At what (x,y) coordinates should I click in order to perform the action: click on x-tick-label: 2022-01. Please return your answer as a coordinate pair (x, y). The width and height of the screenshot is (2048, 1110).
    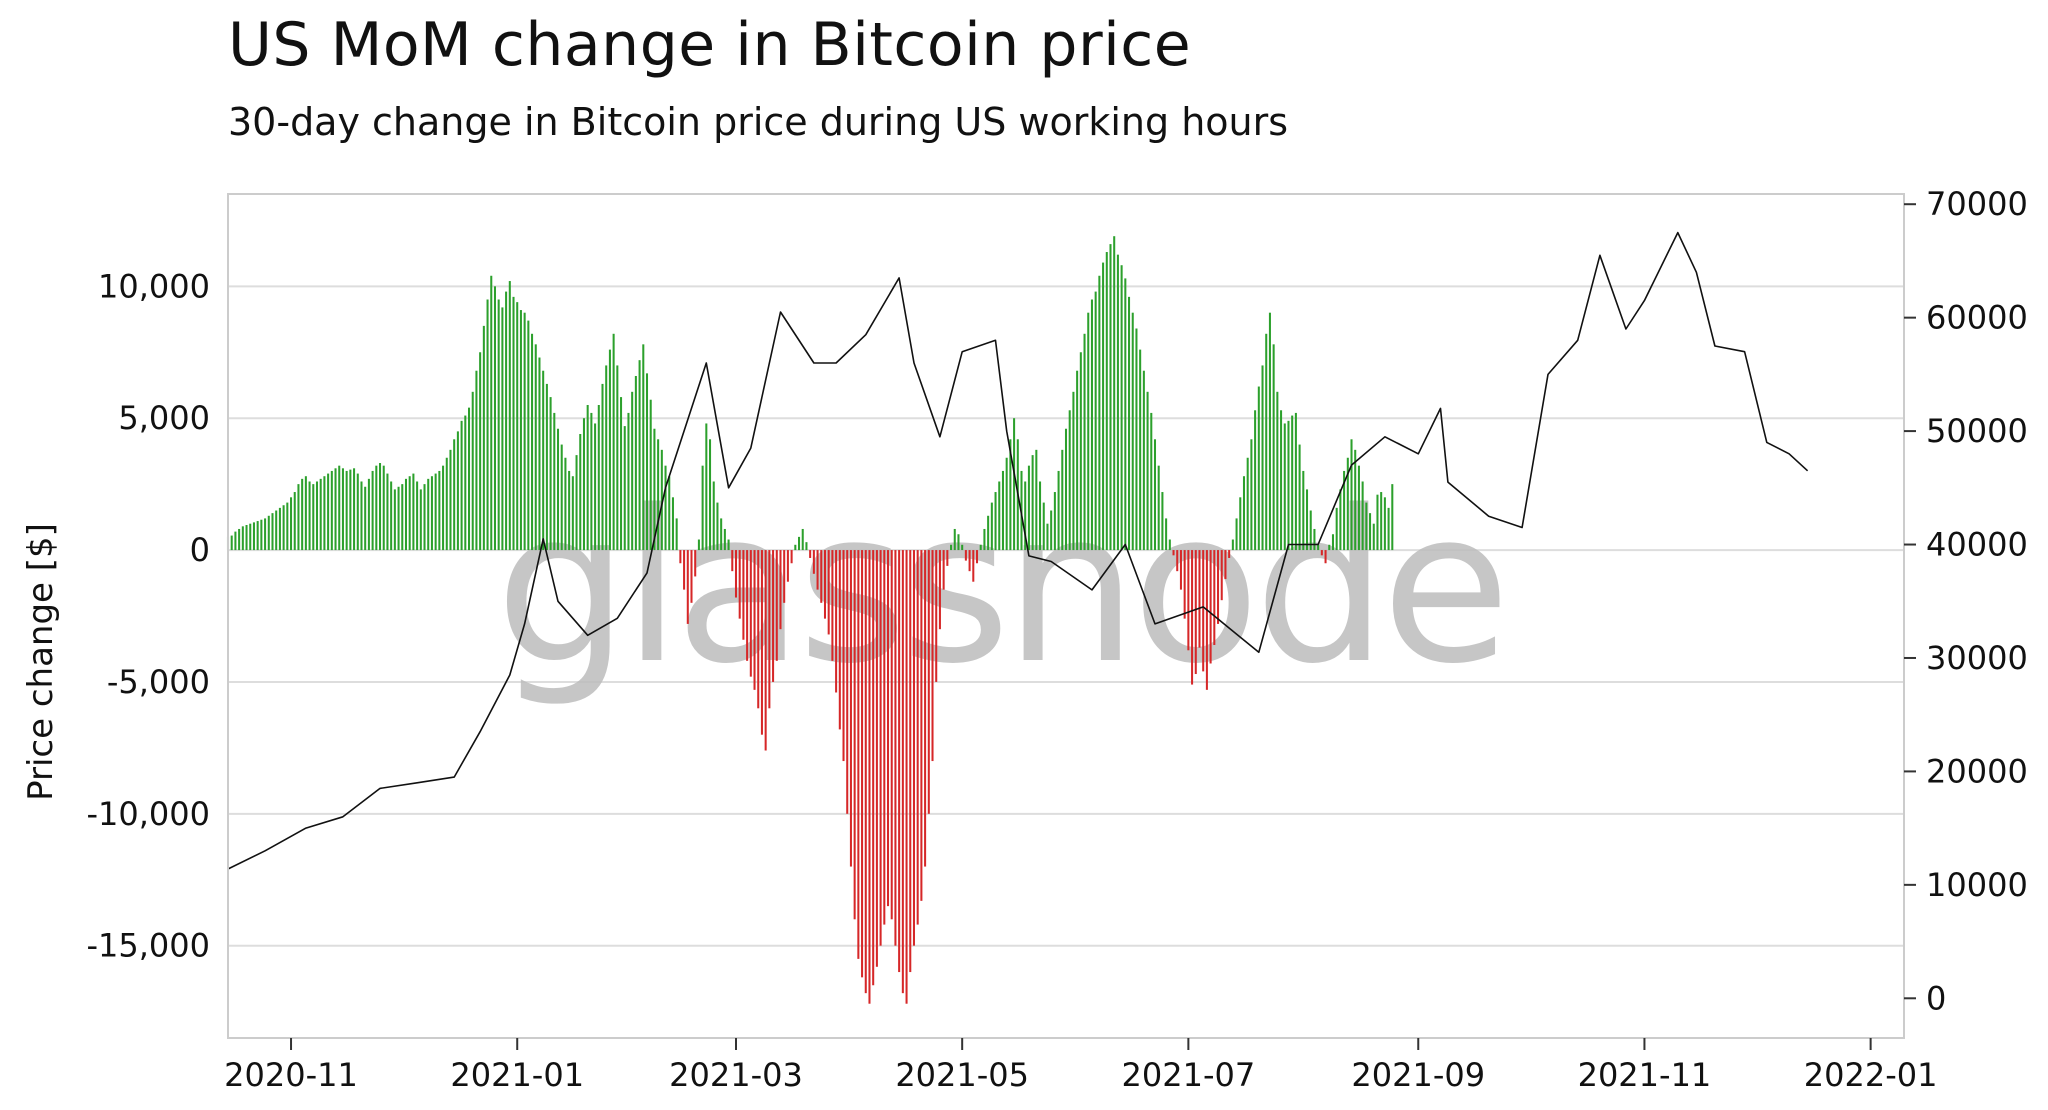
    Looking at the image, I should click on (1871, 1075).